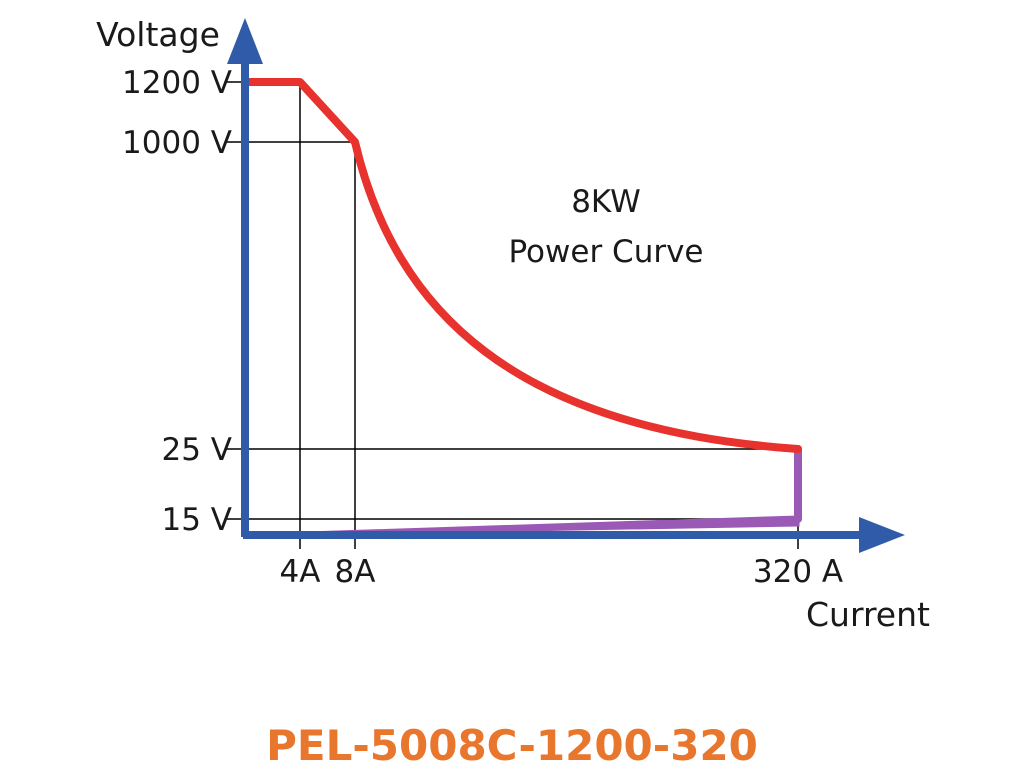 The width and height of the screenshot is (1024, 772). What do you see at coordinates (196, 450) in the screenshot?
I see `y-tick-label-25: 25 V` at bounding box center [196, 450].